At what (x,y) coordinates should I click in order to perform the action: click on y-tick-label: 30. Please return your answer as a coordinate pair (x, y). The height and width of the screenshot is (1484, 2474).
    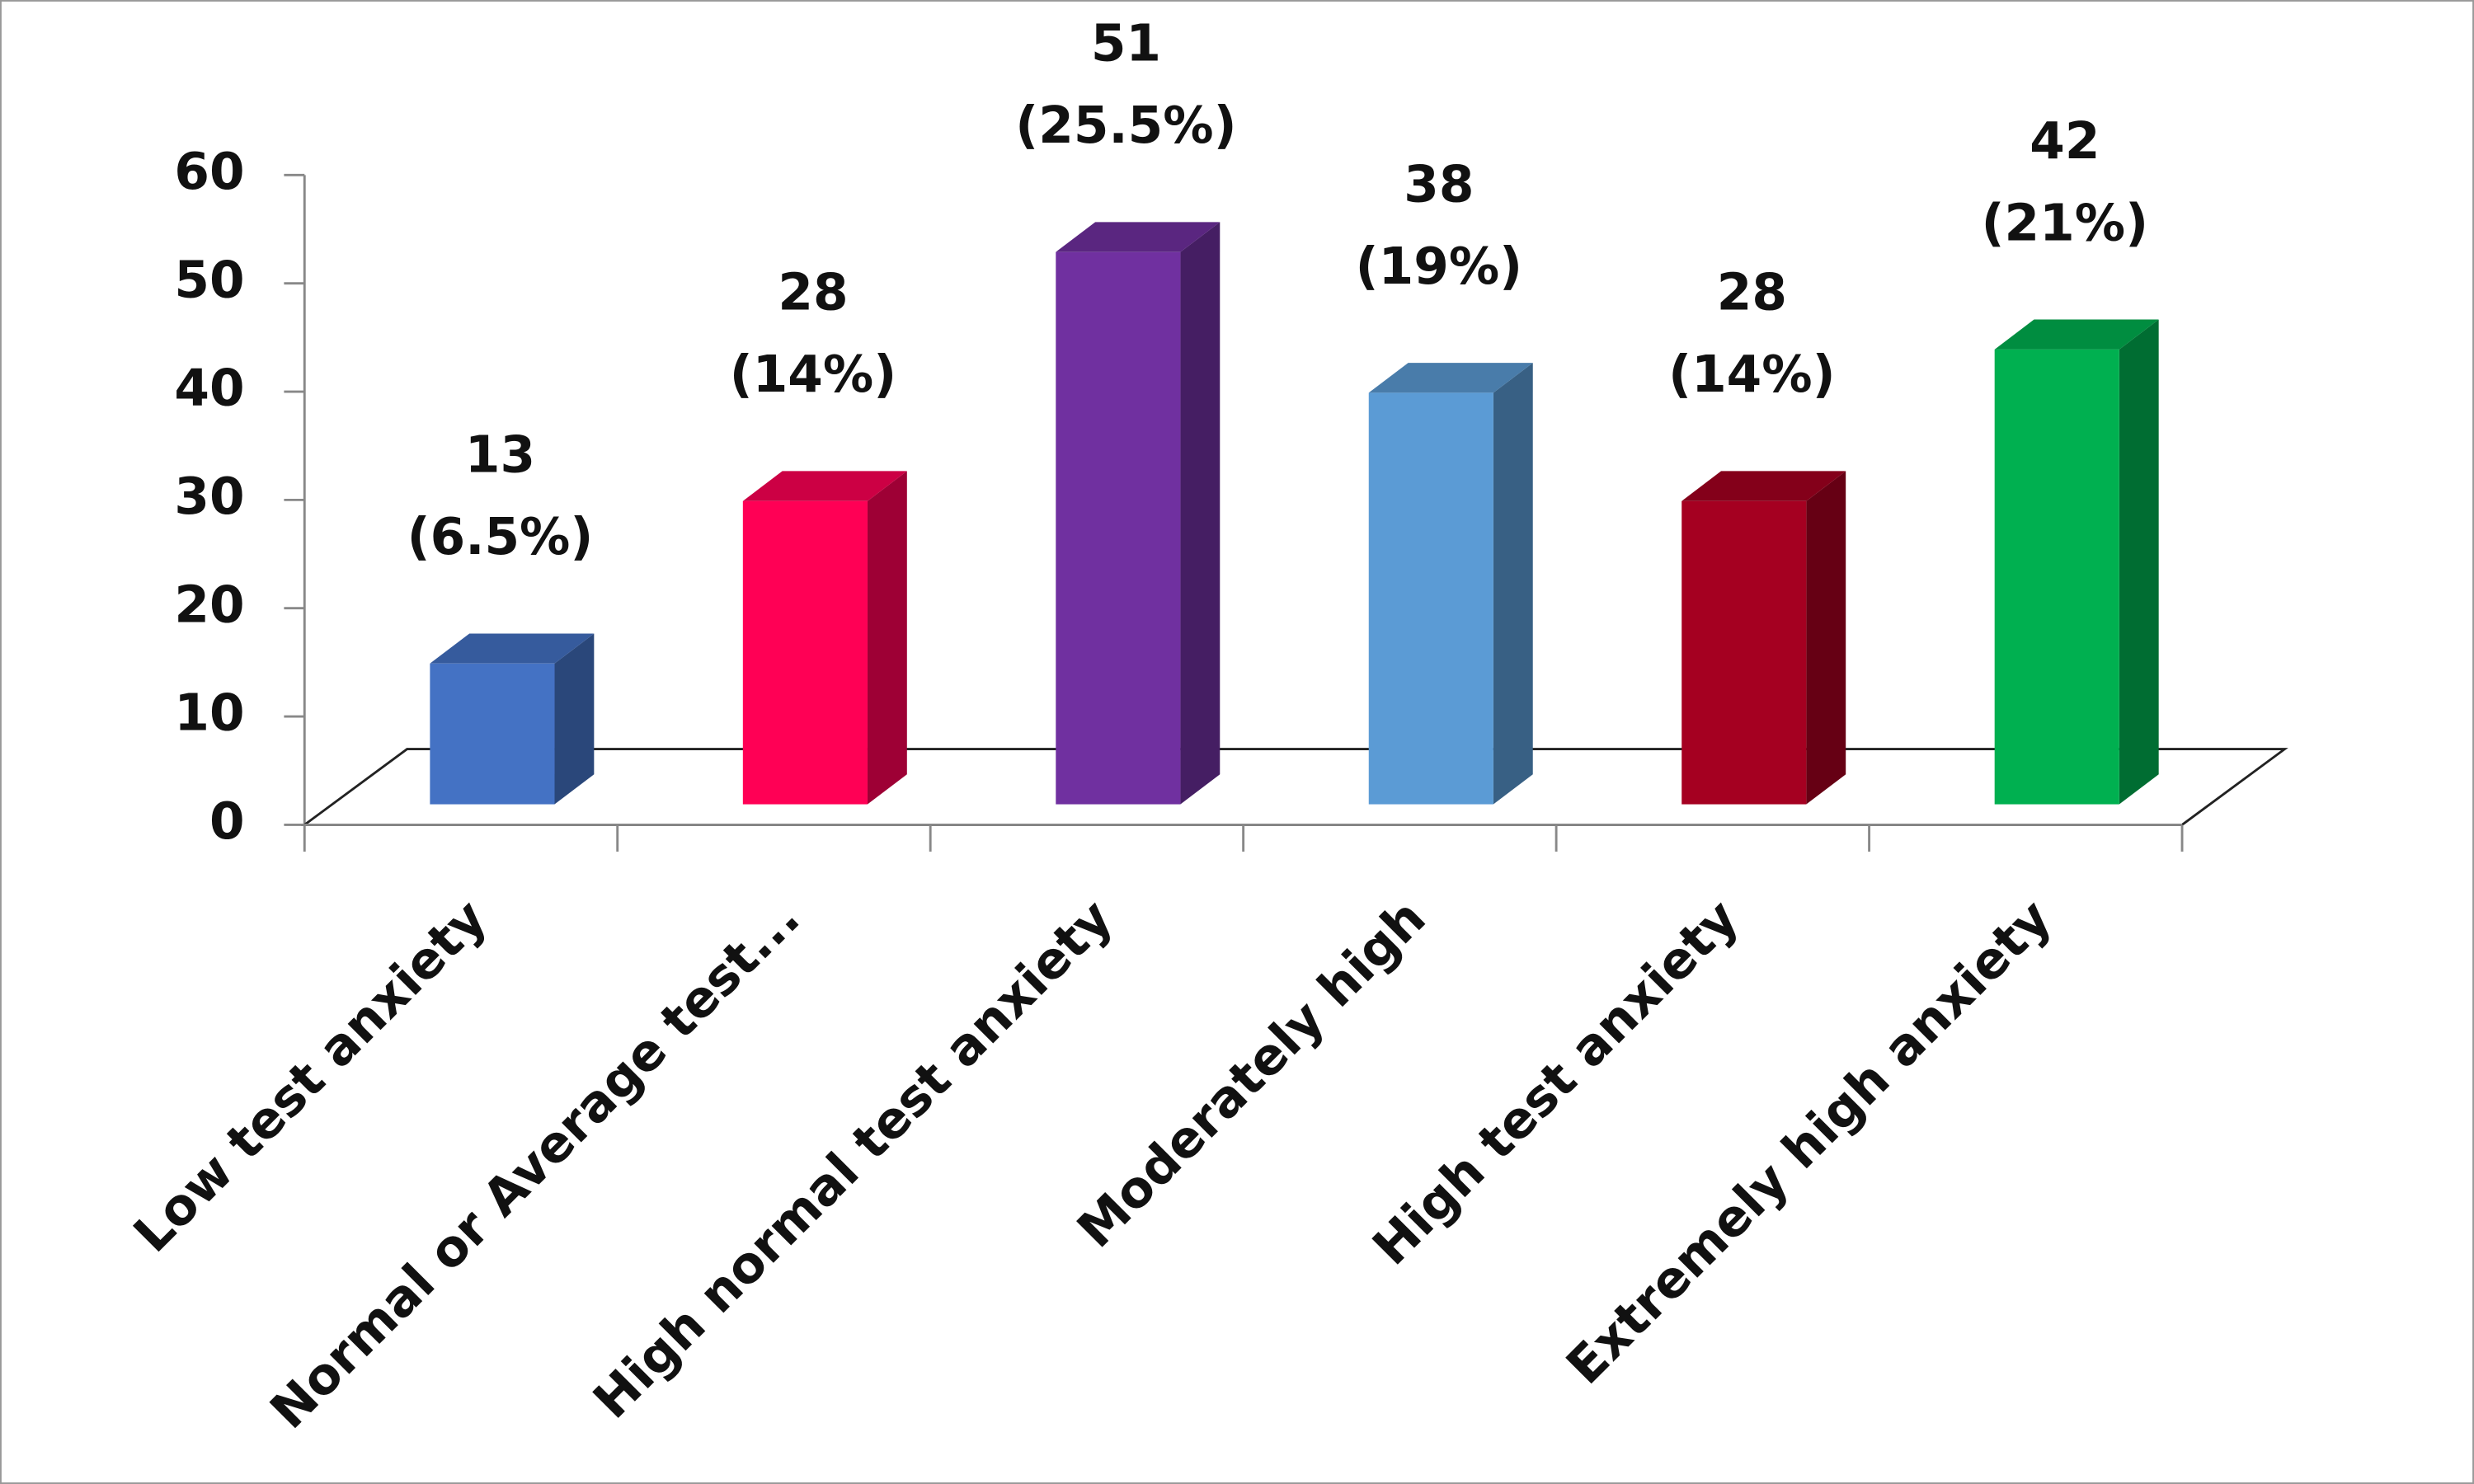
    Looking at the image, I should click on (209, 496).